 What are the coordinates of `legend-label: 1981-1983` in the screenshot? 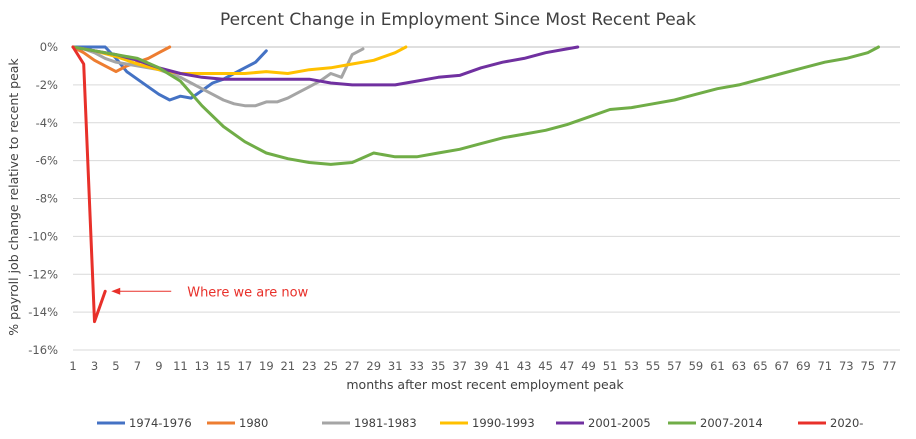 It's located at (385, 423).